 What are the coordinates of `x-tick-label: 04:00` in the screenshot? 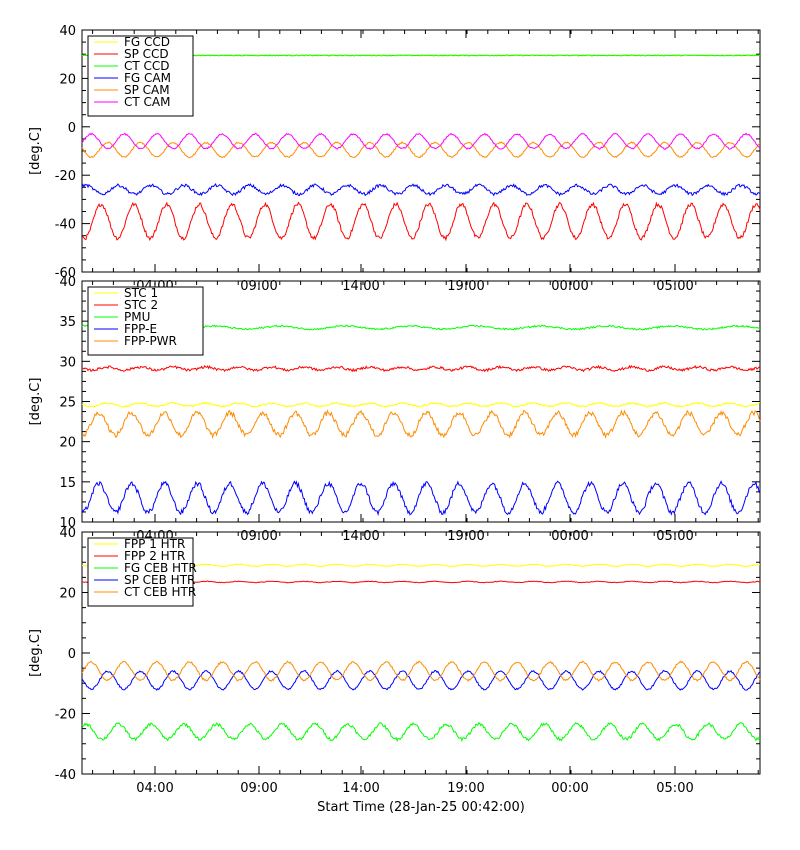 It's located at (154, 788).